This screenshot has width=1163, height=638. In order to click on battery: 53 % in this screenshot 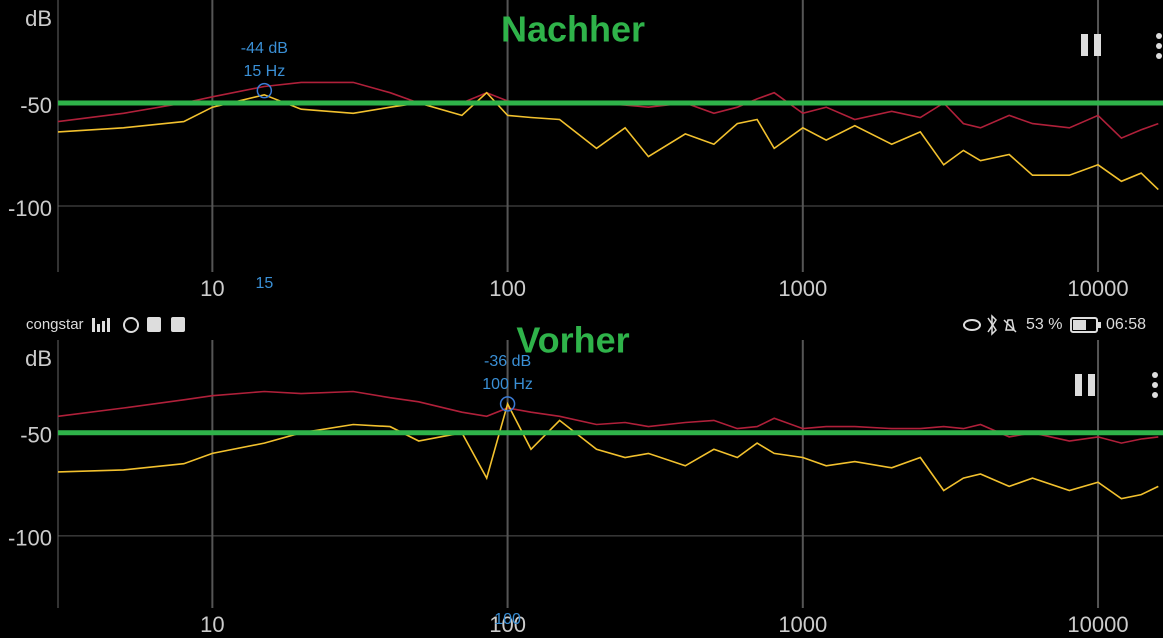, I will do `click(1044, 324)`.